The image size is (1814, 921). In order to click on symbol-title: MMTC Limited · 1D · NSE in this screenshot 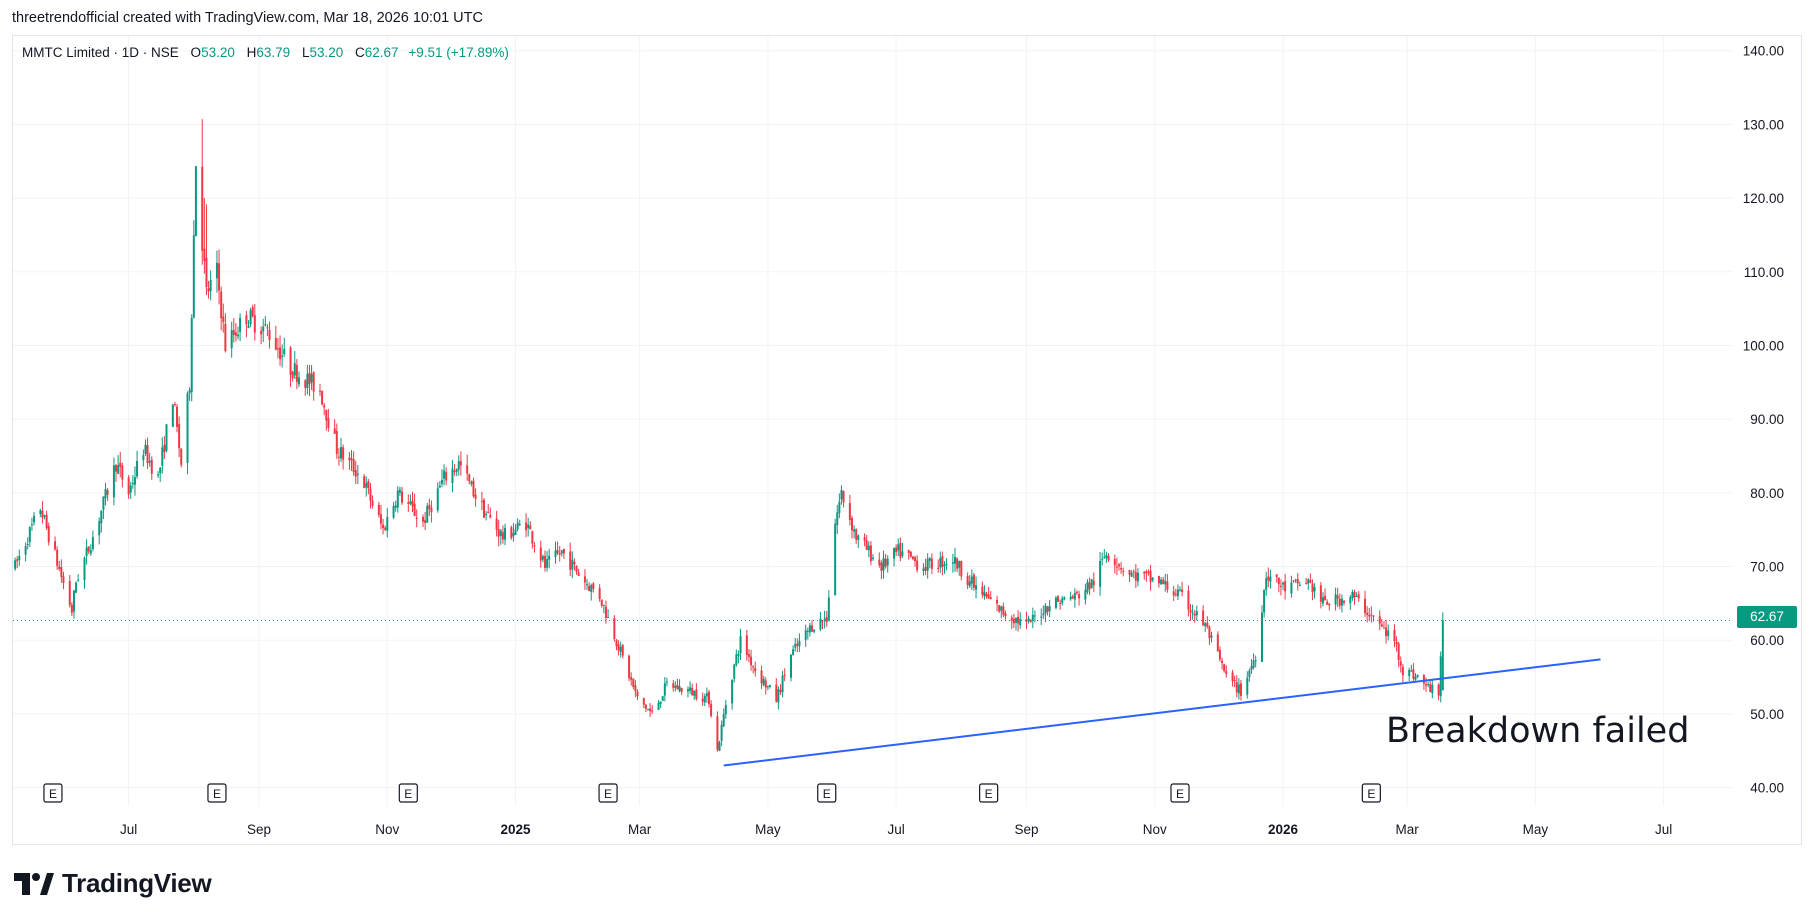, I will do `click(100, 52)`.